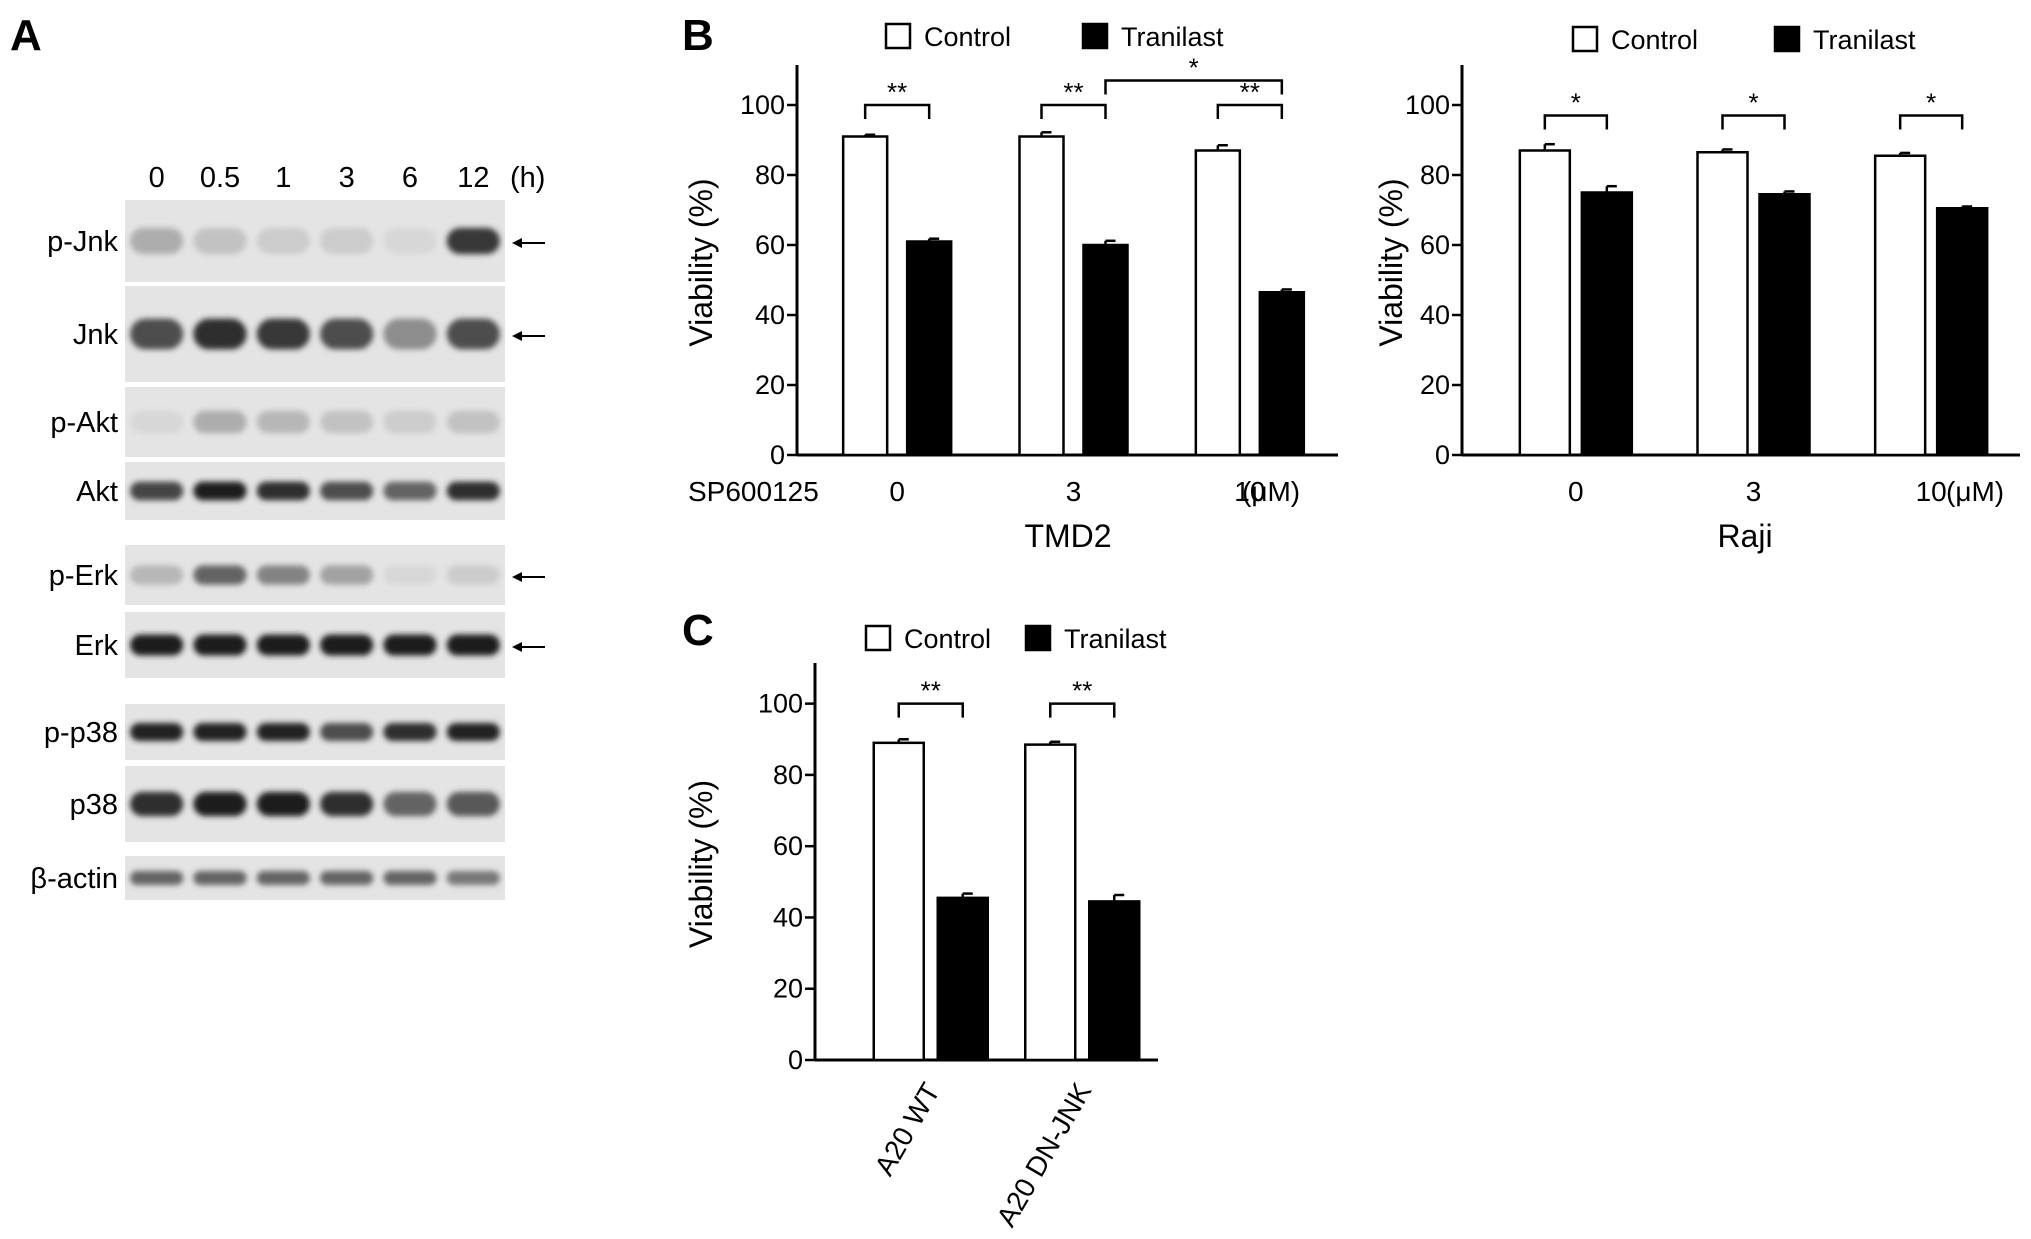 The image size is (2031, 1239). What do you see at coordinates (96, 335) in the screenshot?
I see `blot-label-1: Jnk` at bounding box center [96, 335].